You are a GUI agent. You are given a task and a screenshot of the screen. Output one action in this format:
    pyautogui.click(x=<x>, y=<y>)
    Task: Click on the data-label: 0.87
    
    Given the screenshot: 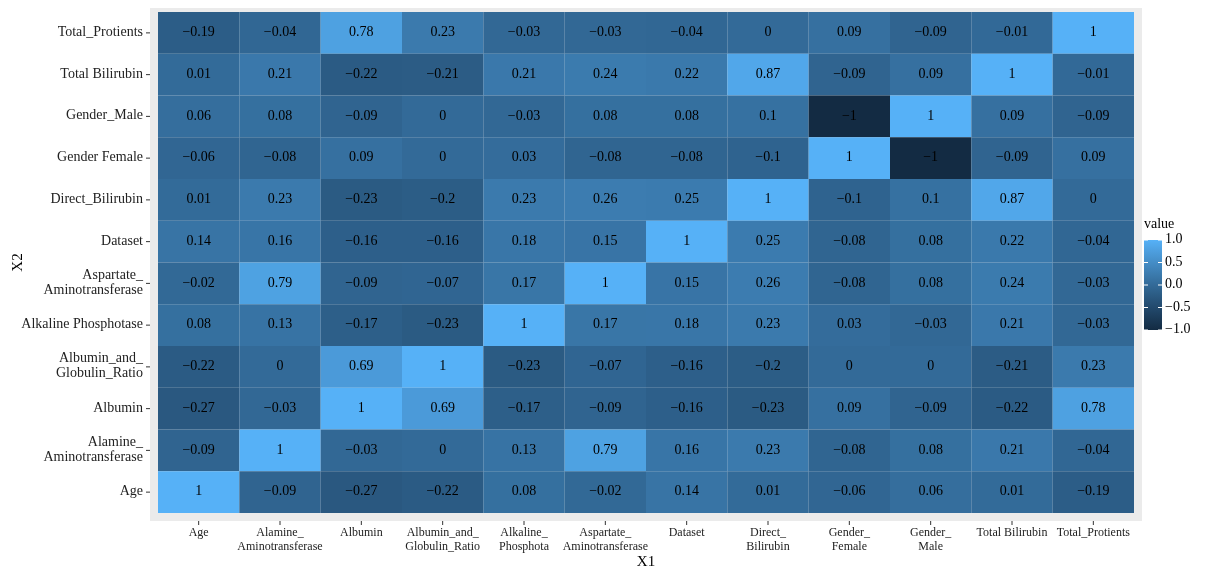 What is the action you would take?
    pyautogui.click(x=1012, y=199)
    